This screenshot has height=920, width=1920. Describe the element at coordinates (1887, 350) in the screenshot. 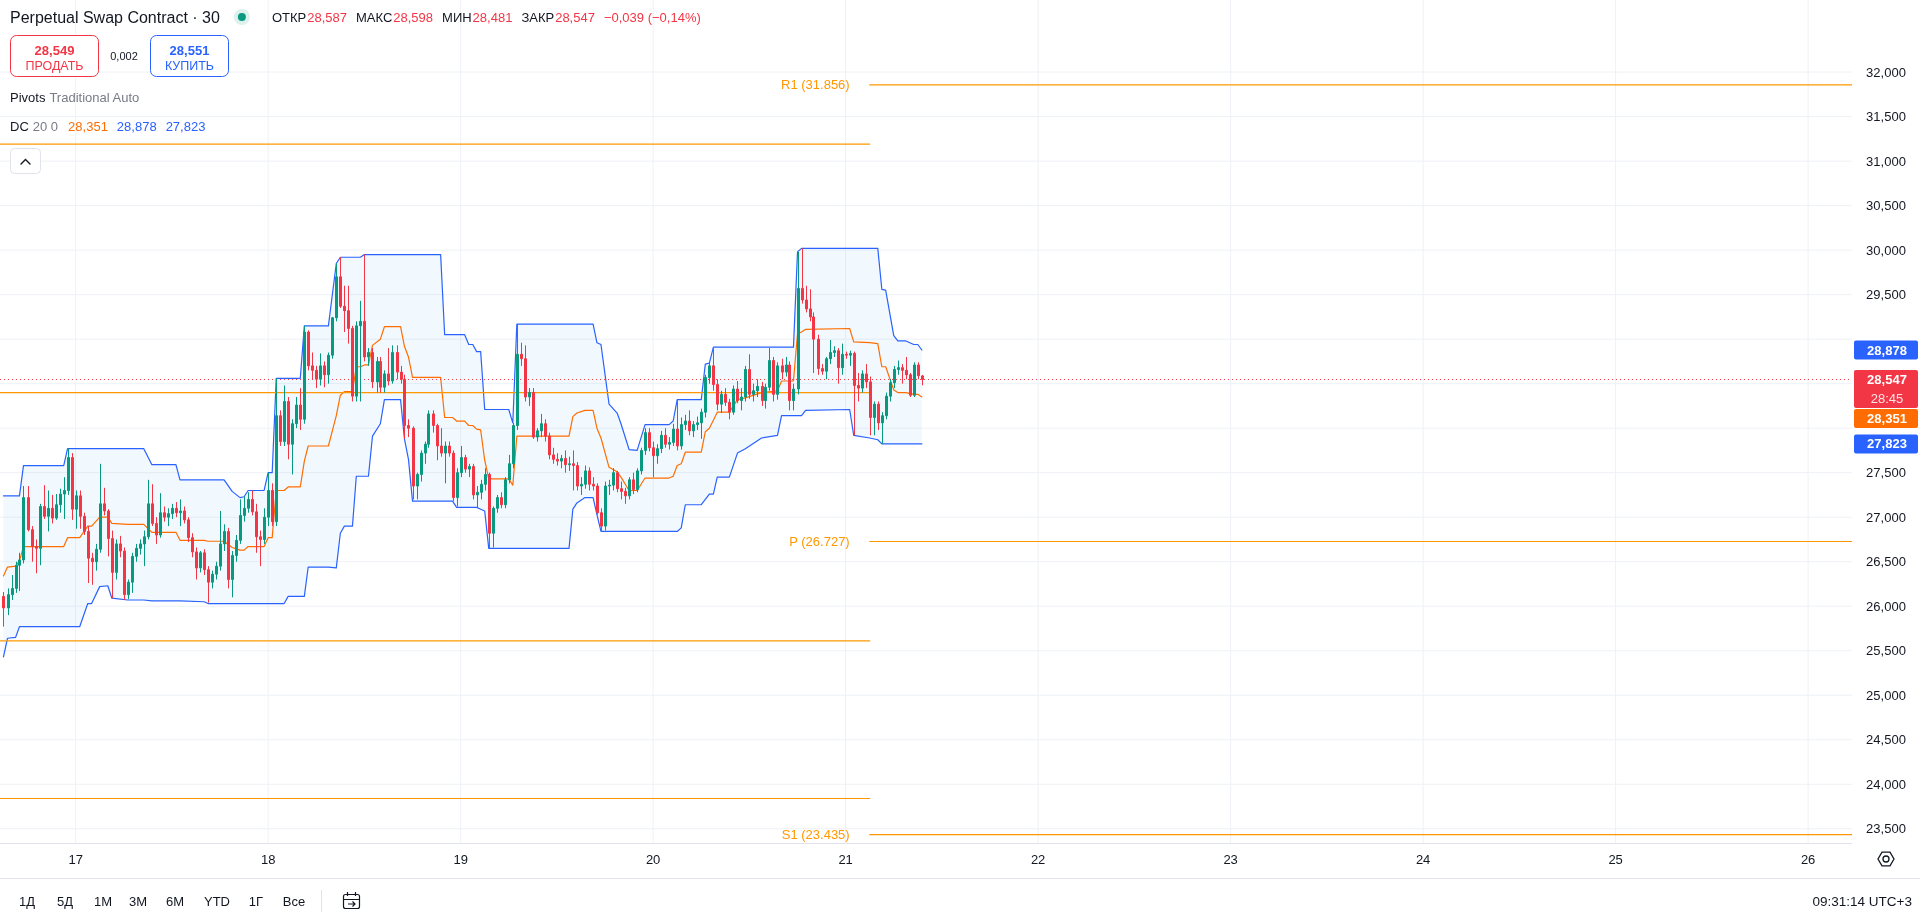

I see `text: 28,878` at that location.